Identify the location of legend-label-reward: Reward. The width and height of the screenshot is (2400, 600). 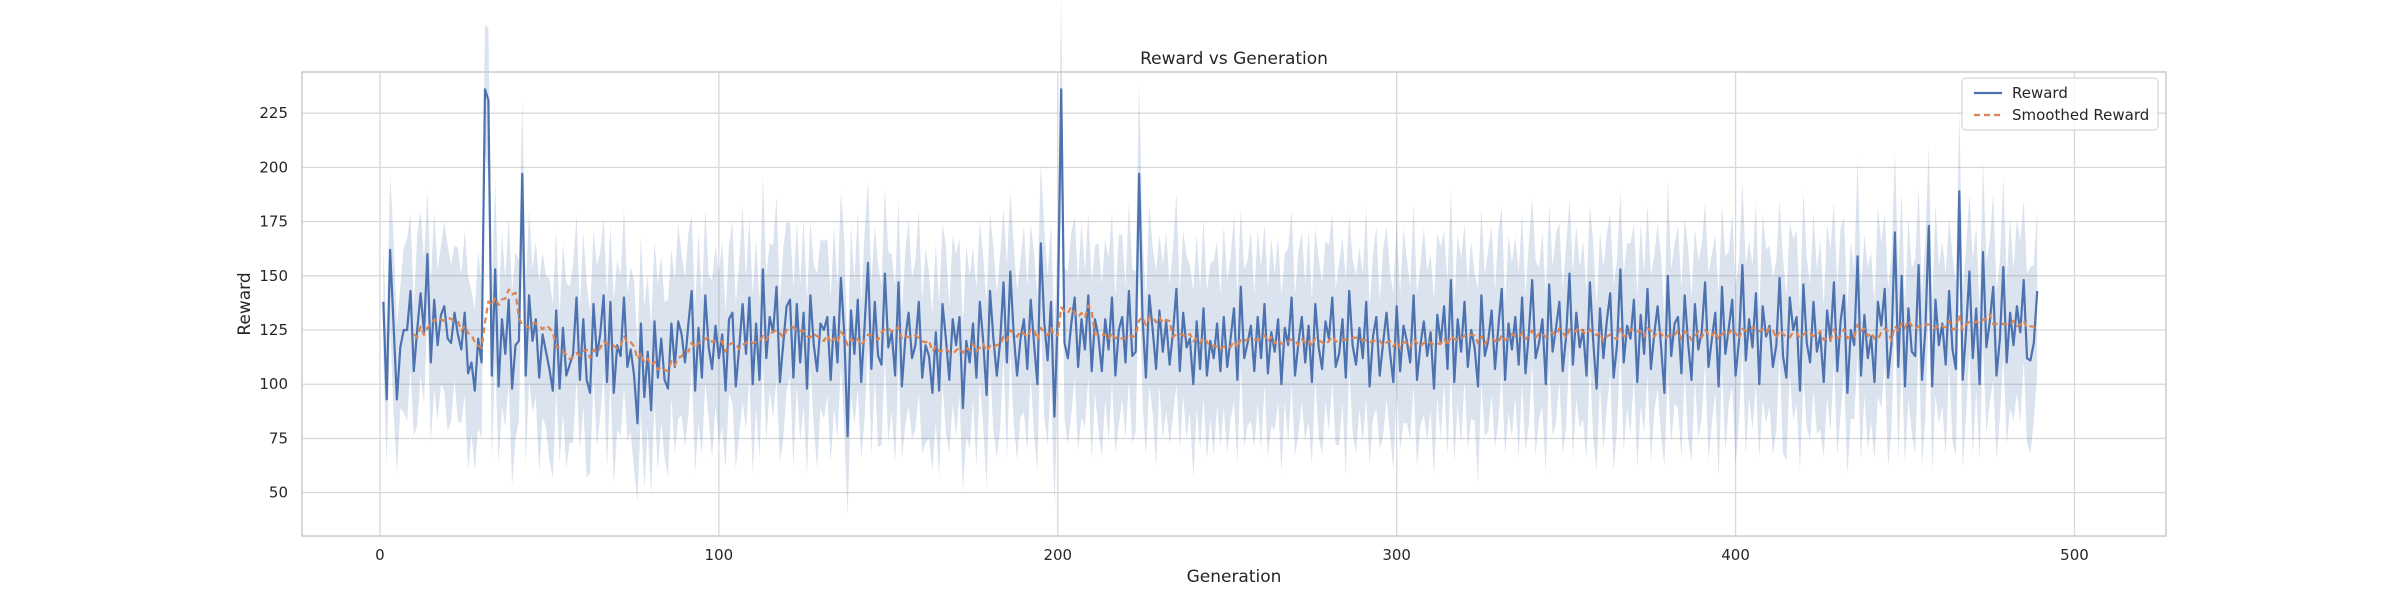
(2040, 93).